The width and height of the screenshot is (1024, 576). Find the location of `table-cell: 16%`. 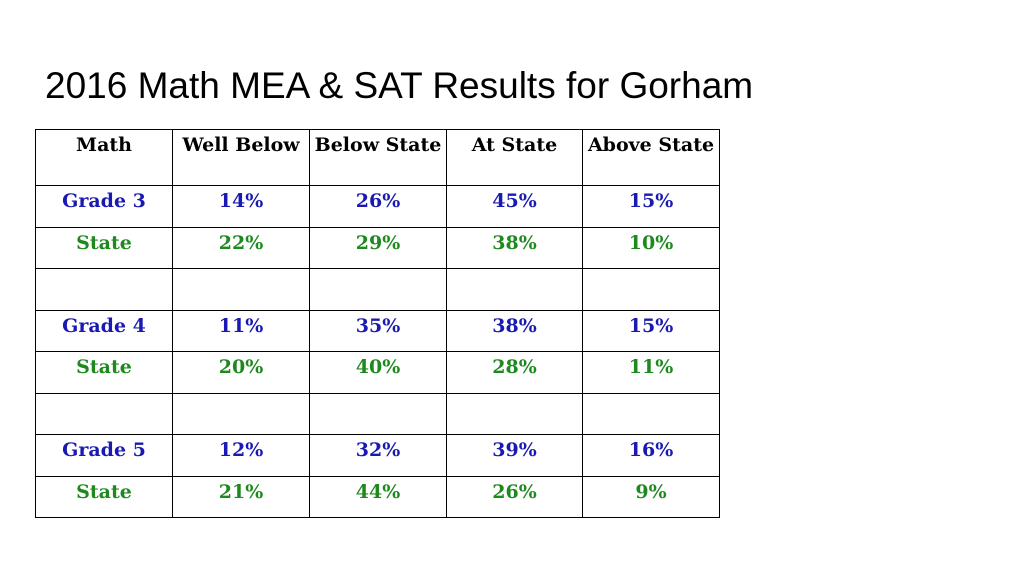

table-cell: 16% is located at coordinates (651, 455).